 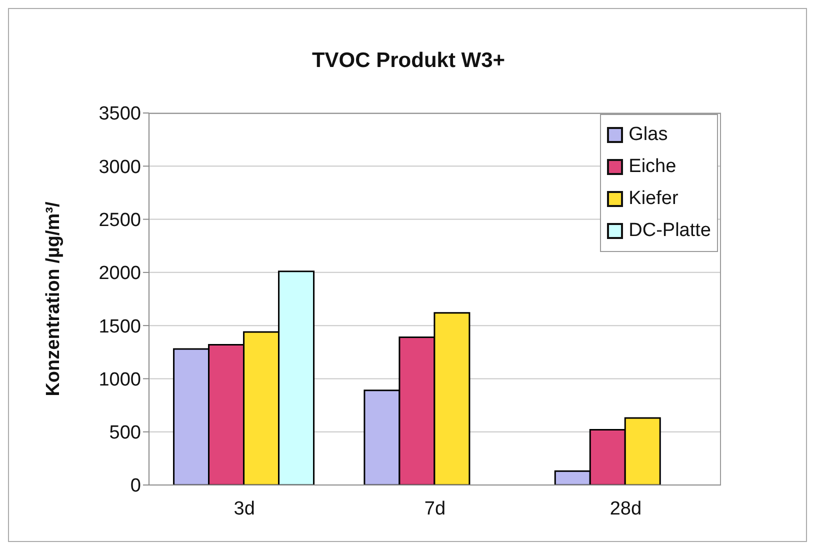 What do you see at coordinates (119, 273) in the screenshot?
I see `y-tick-label: 2000` at bounding box center [119, 273].